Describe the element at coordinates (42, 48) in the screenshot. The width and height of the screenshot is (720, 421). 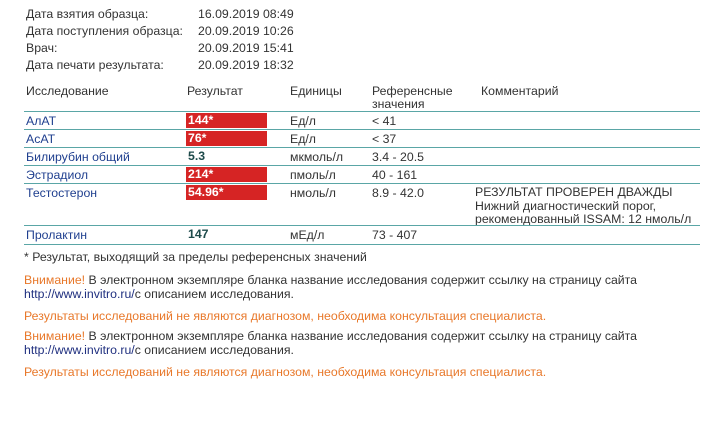
I see `meta-label-doctor: Врач:` at that location.